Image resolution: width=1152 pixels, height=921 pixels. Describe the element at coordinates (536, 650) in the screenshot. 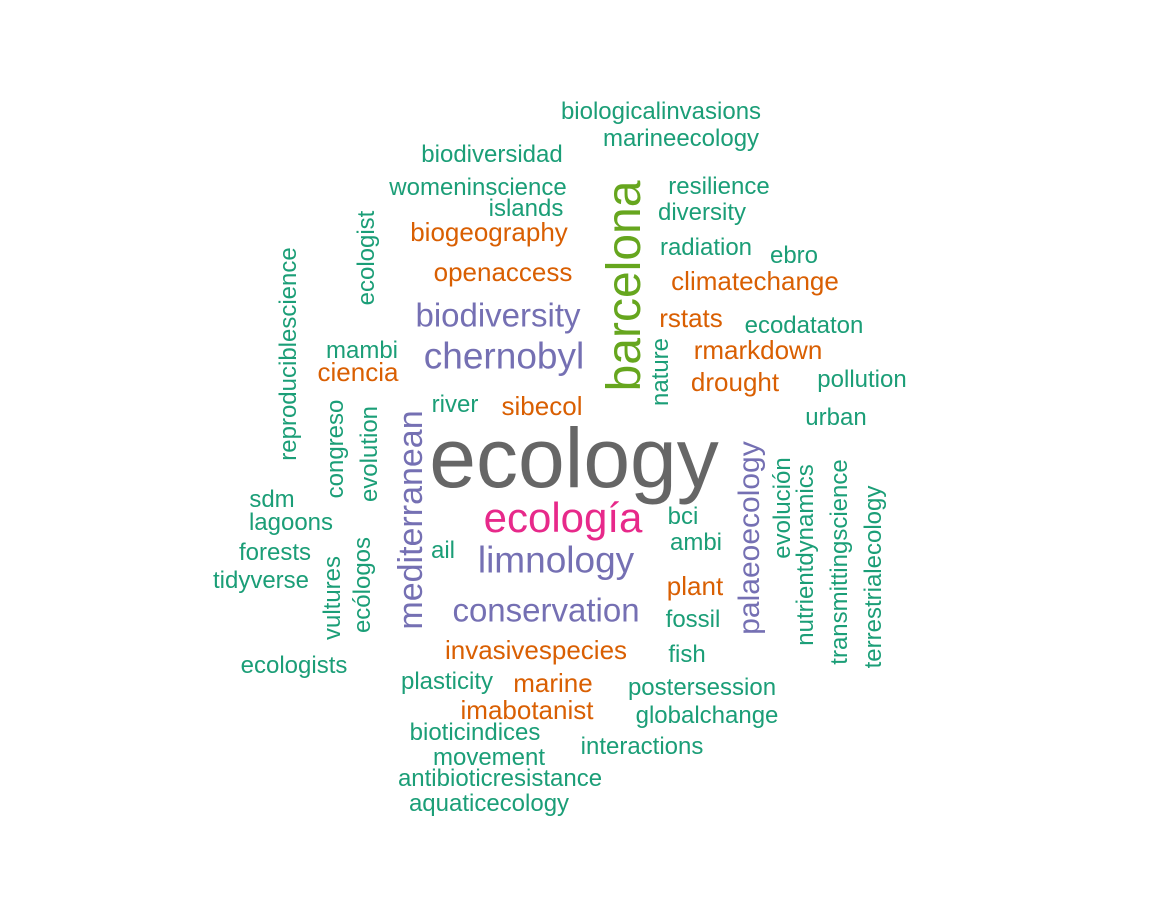

I see `word-17: invasivespecies` at that location.